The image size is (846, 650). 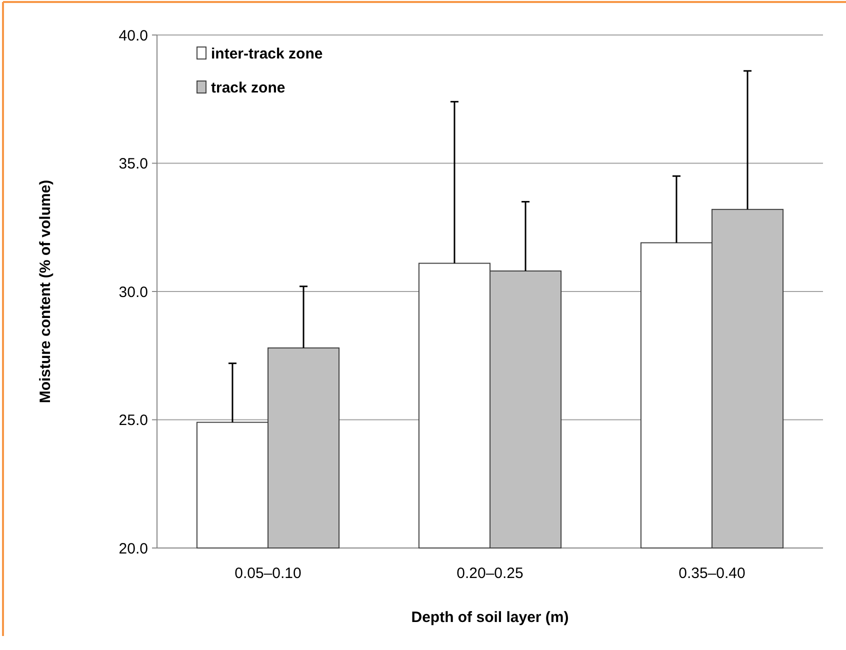 What do you see at coordinates (133, 549) in the screenshot?
I see `y-tick-label: 20.0` at bounding box center [133, 549].